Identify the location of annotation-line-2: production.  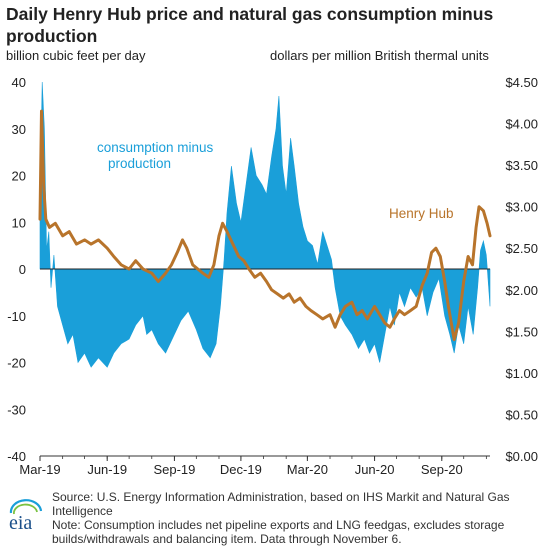
(139, 163).